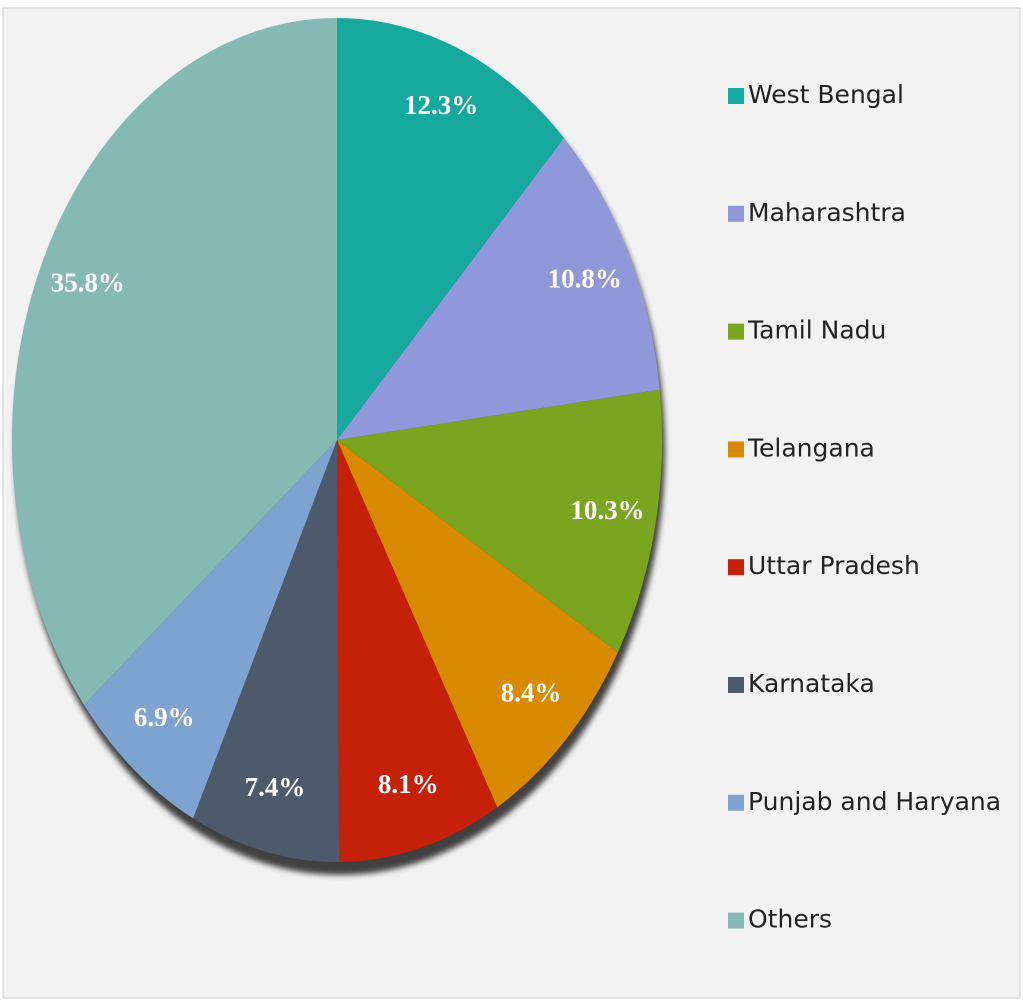  What do you see at coordinates (441, 105) in the screenshot?
I see `data-label: 12.3%` at bounding box center [441, 105].